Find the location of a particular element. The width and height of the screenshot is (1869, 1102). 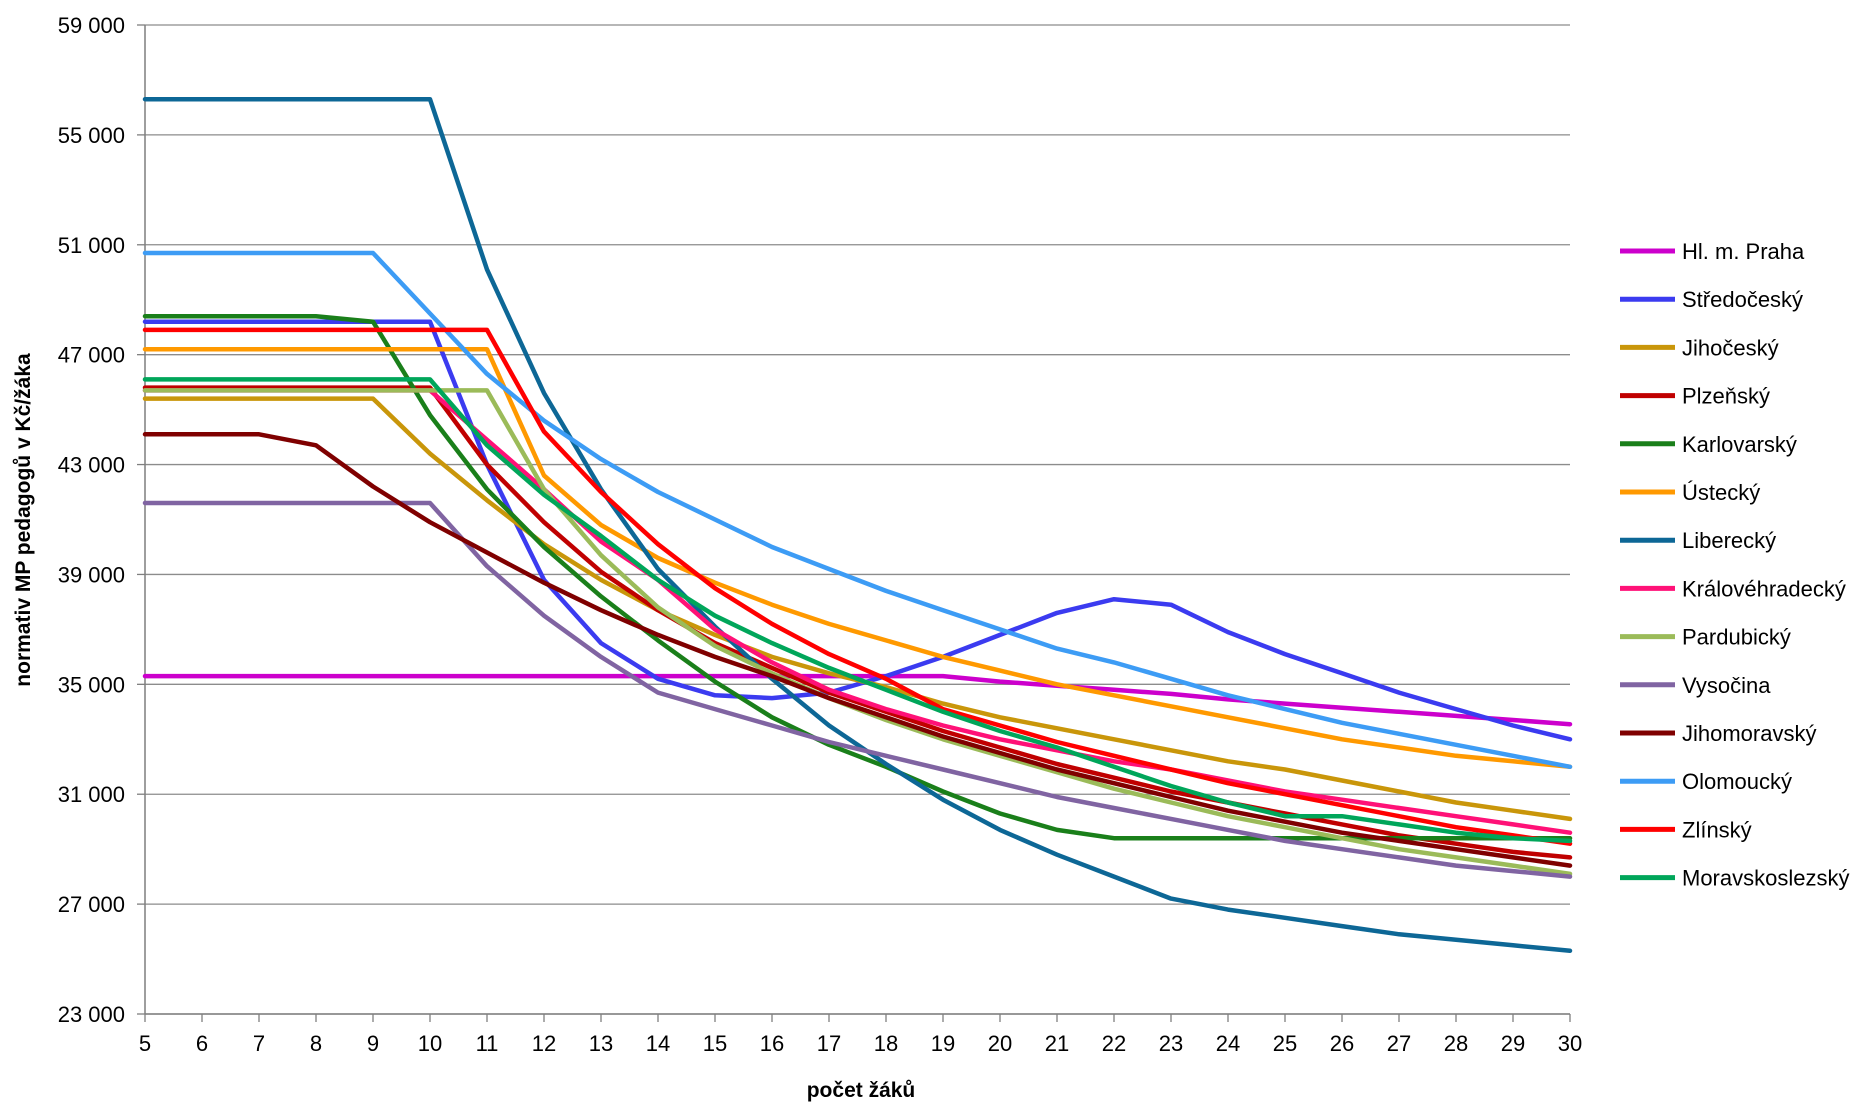

legend-label: Ústecký is located at coordinates (1721, 492).